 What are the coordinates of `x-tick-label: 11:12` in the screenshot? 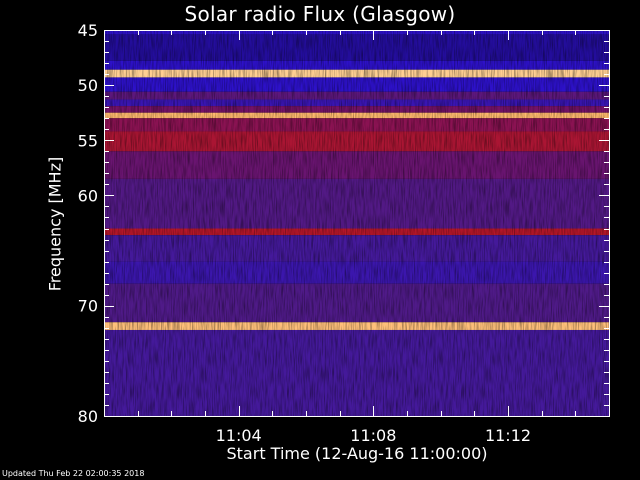 It's located at (508, 435).